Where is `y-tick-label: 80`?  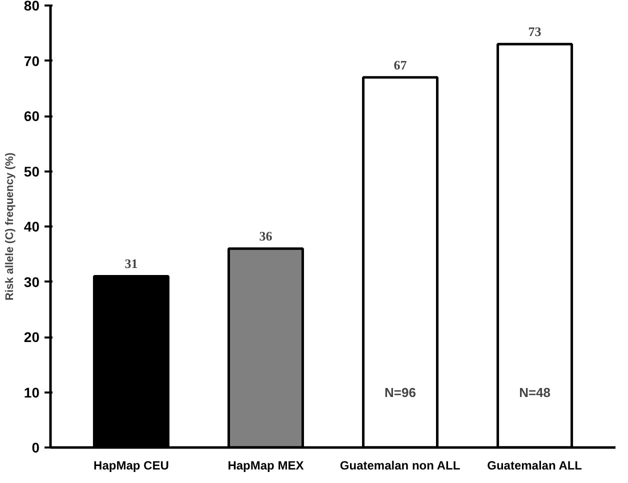 y-tick-label: 80 is located at coordinates (32, 7).